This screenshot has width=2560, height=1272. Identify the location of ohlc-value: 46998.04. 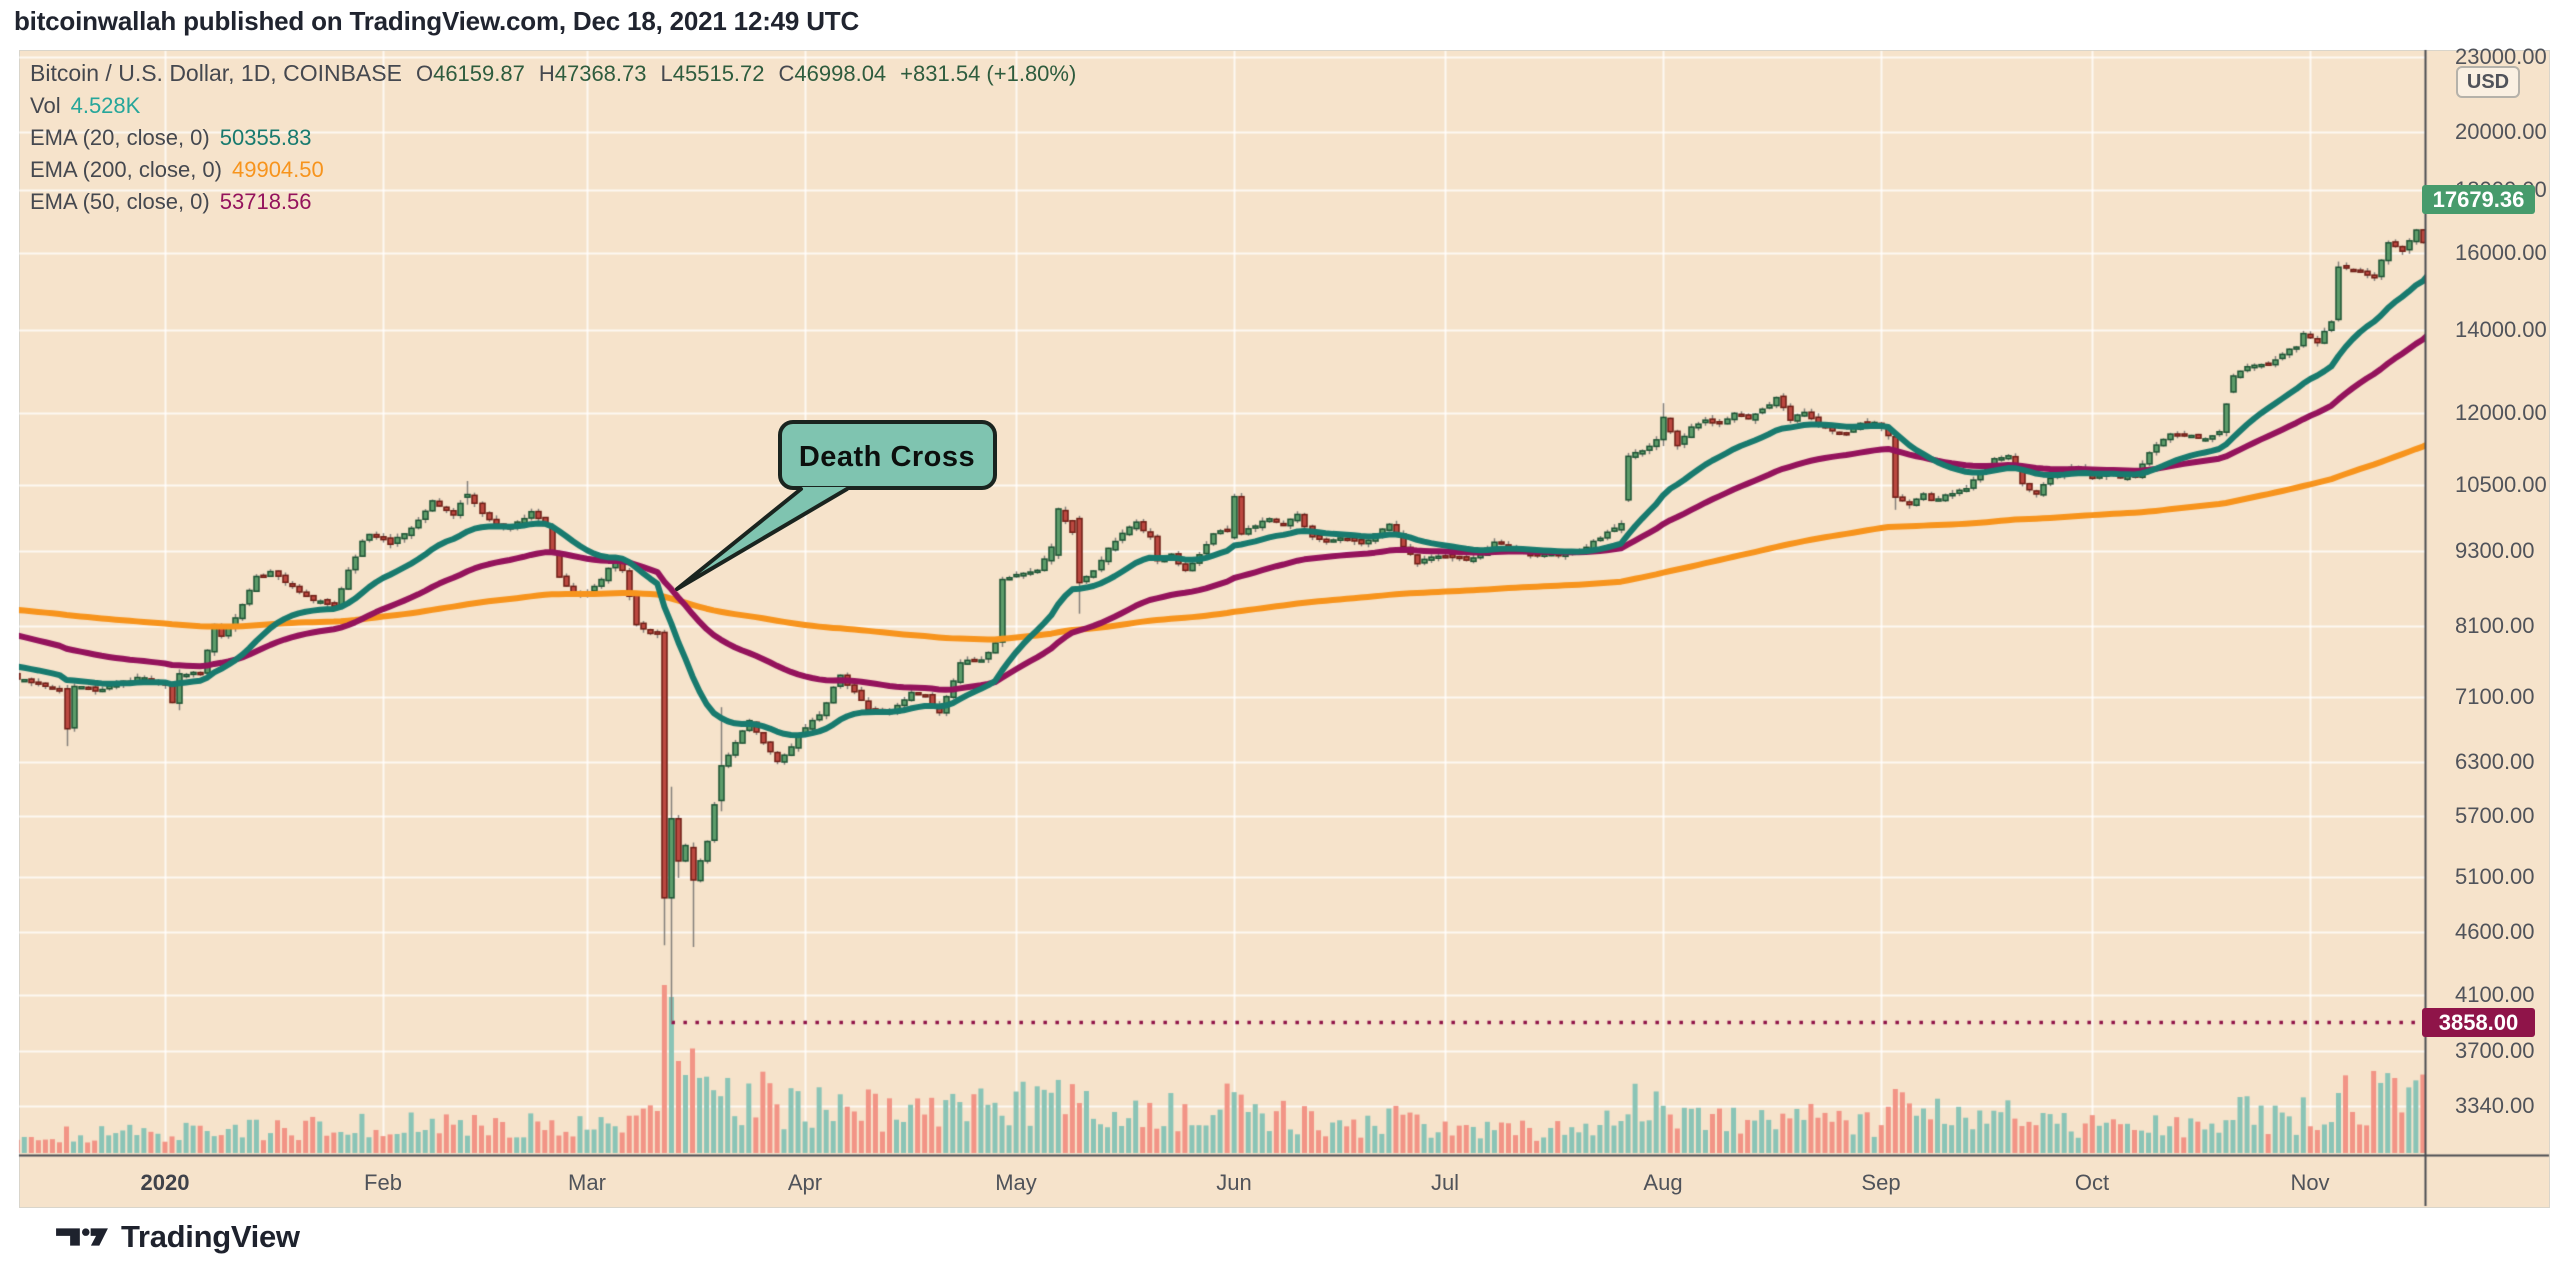
(840, 73).